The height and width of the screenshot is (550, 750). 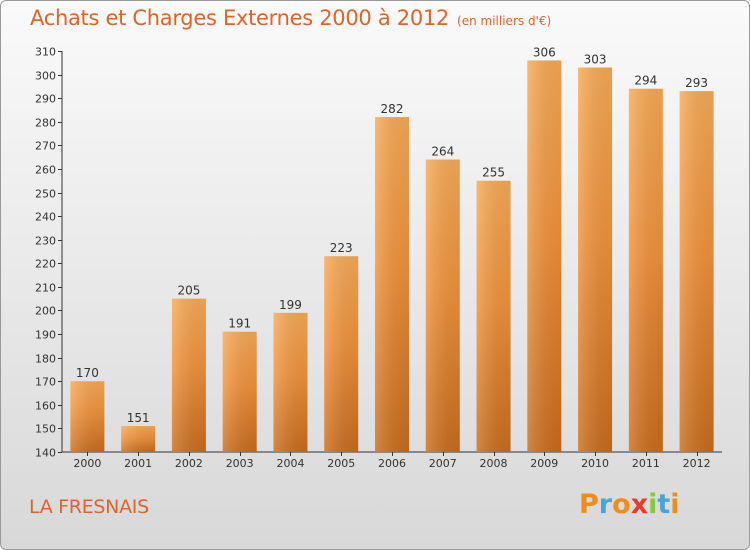 What do you see at coordinates (87, 373) in the screenshot?
I see `value-label: 170` at bounding box center [87, 373].